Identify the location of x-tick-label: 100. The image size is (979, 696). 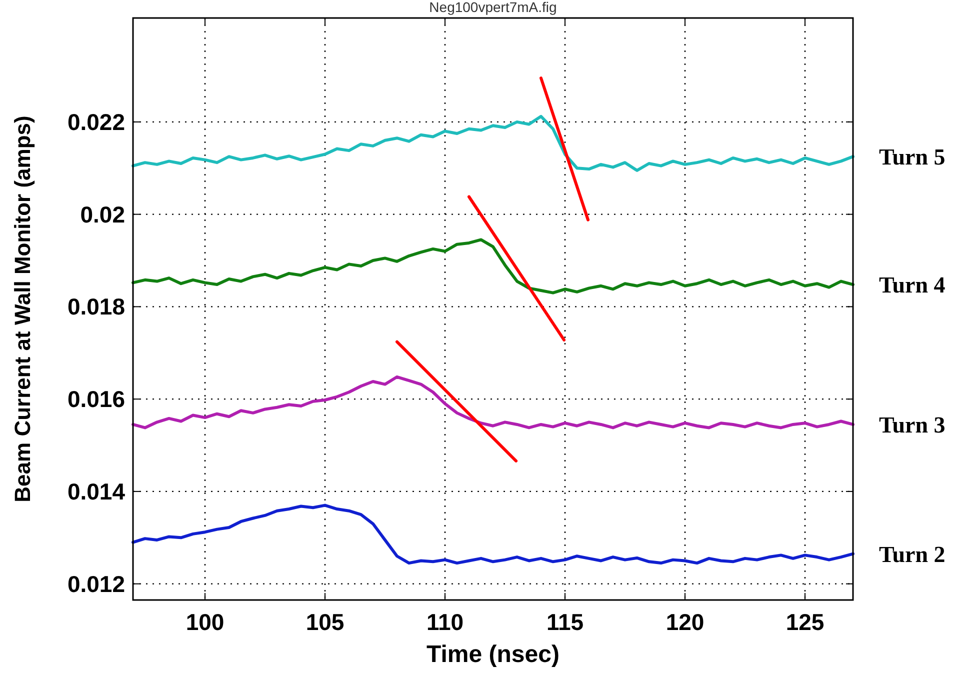
(205, 622).